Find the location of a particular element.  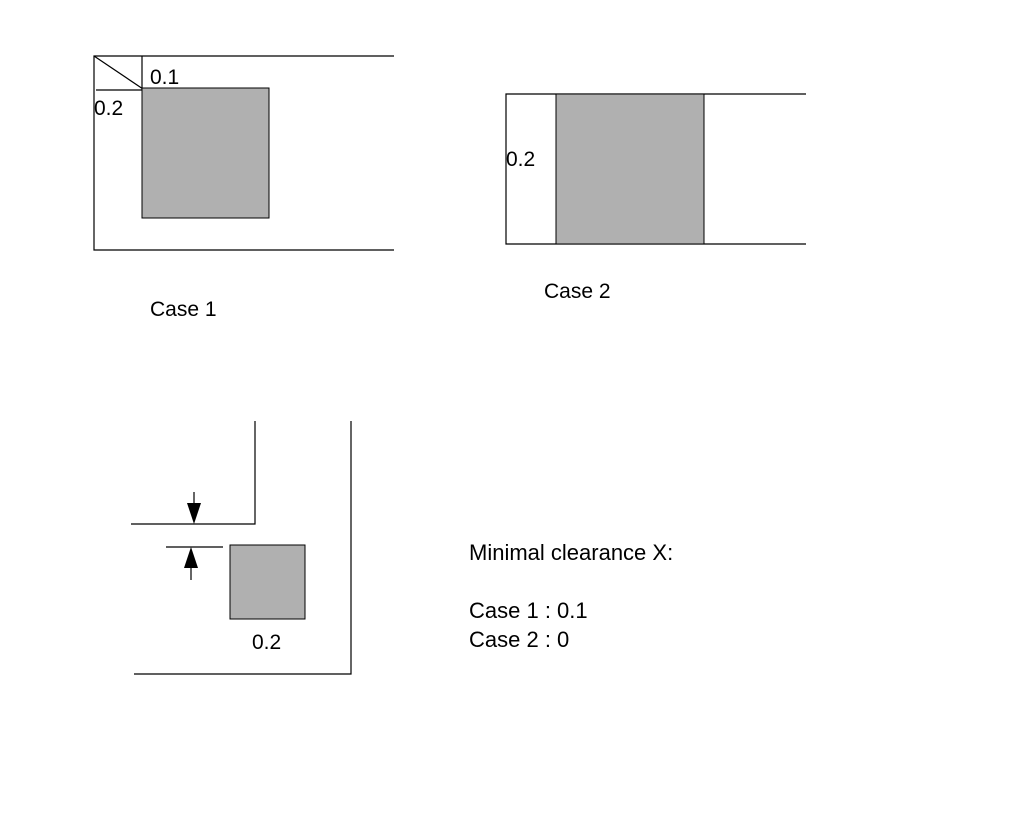

case1-caption: Case 1 is located at coordinates (183, 309).